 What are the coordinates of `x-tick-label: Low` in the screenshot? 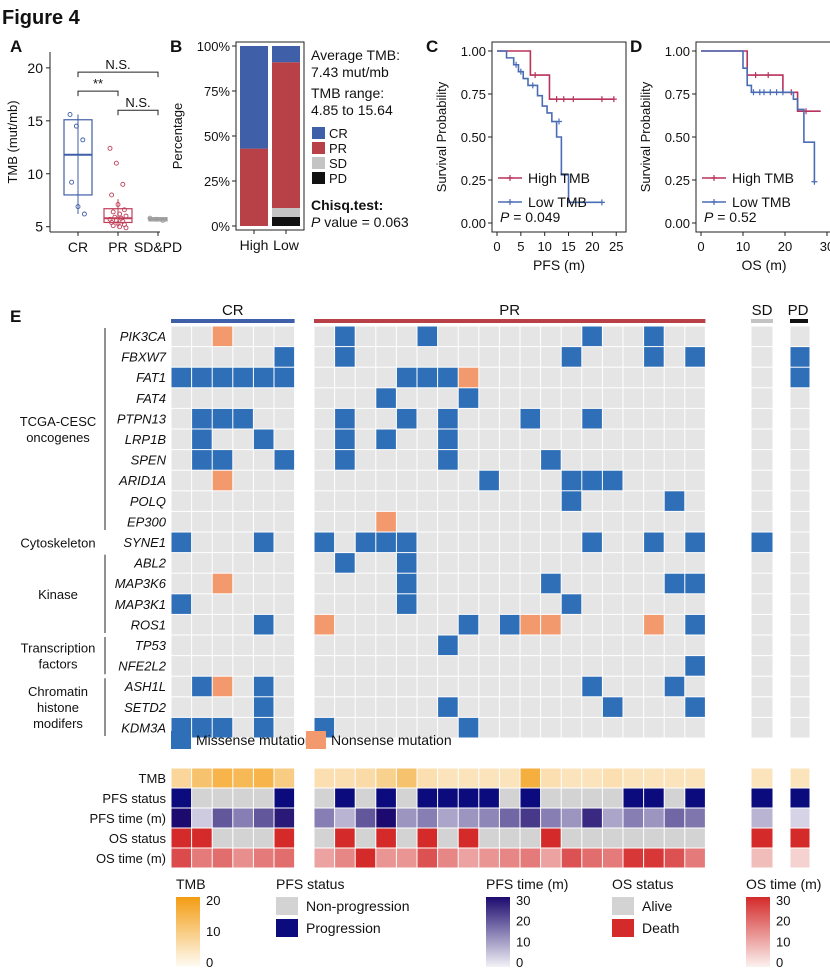 It's located at (286, 245).